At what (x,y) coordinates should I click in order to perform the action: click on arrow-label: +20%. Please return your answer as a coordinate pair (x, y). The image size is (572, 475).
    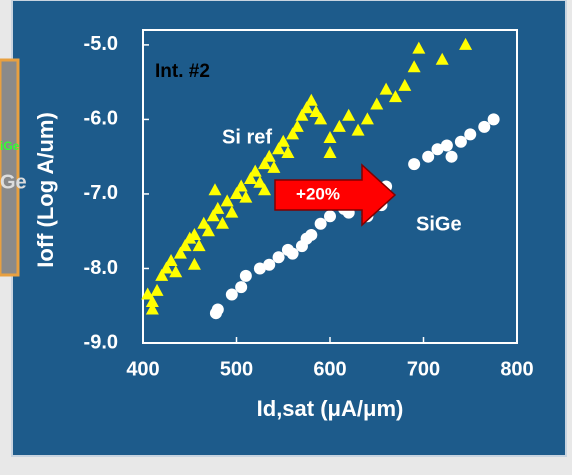
    Looking at the image, I should click on (318, 193).